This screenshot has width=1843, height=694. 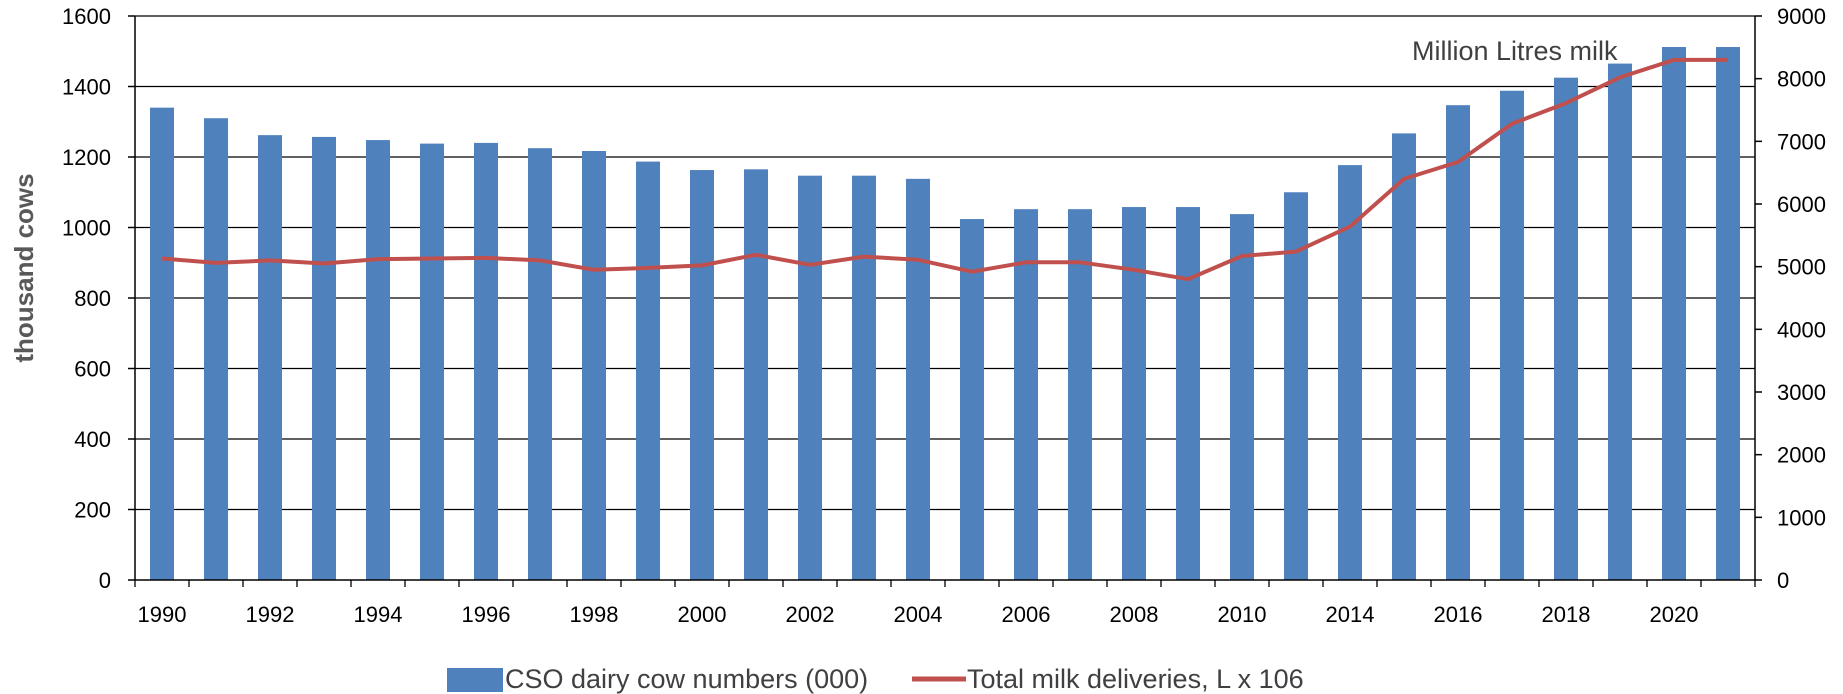 I want to click on x-tick-label: 2018, so click(x=1566, y=614).